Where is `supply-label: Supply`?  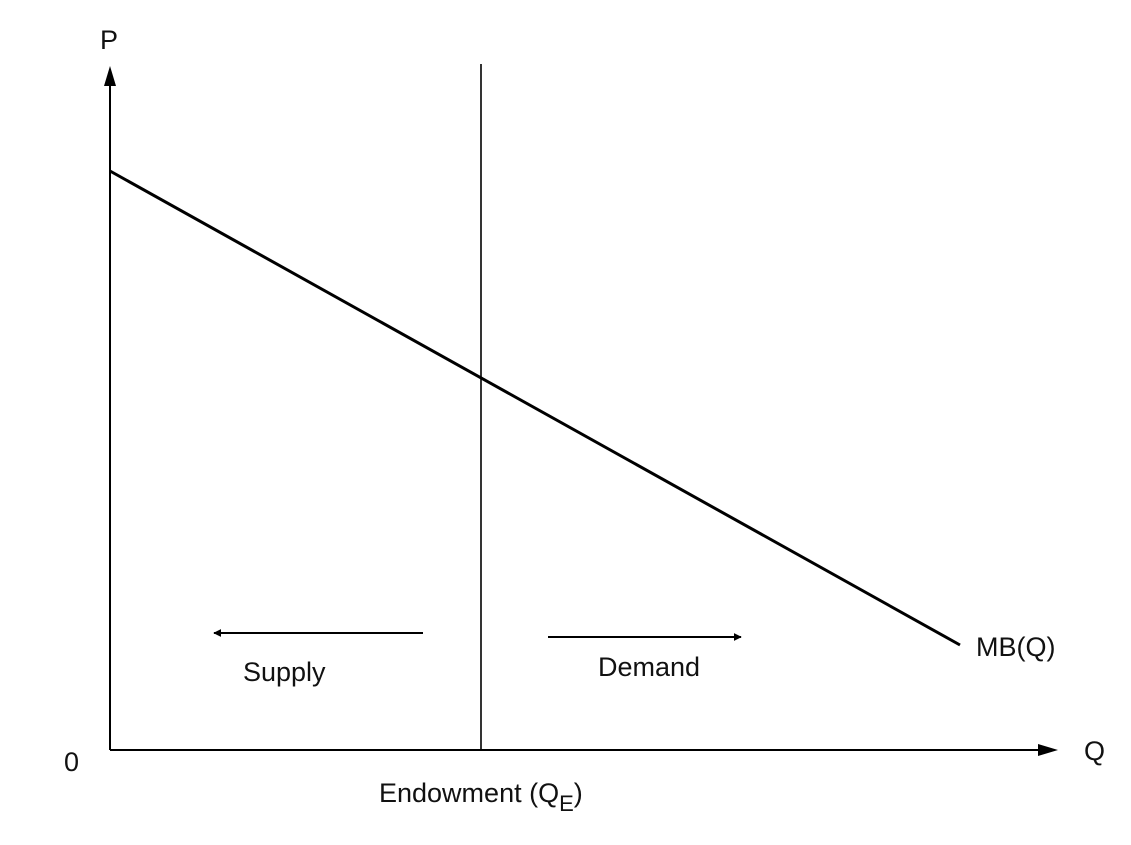 supply-label: Supply is located at coordinates (284, 672).